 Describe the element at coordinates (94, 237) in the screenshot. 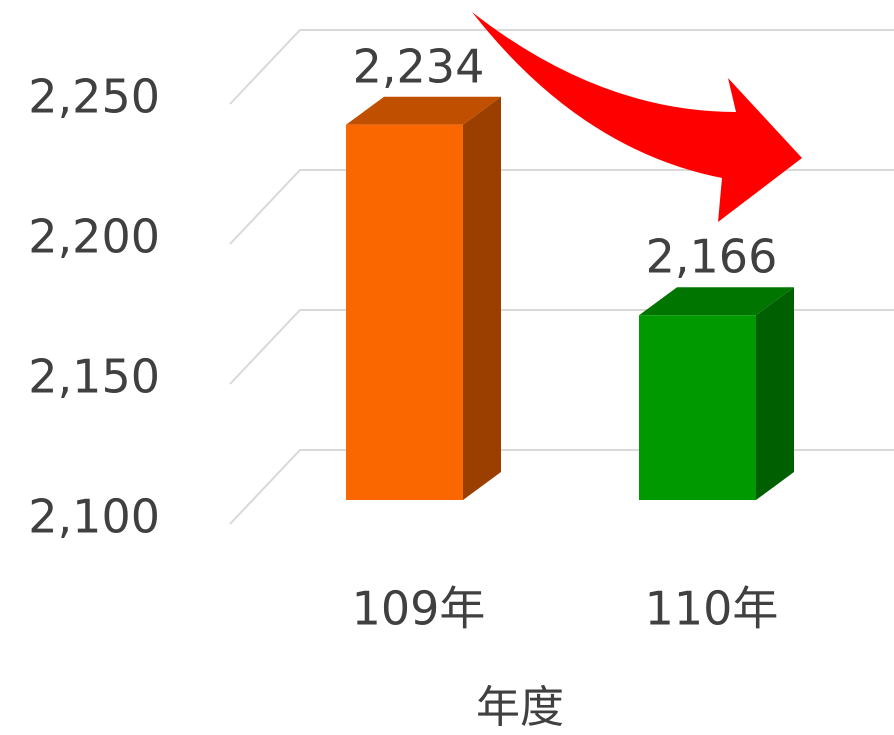

I see `y-tick-label: 2,200` at that location.